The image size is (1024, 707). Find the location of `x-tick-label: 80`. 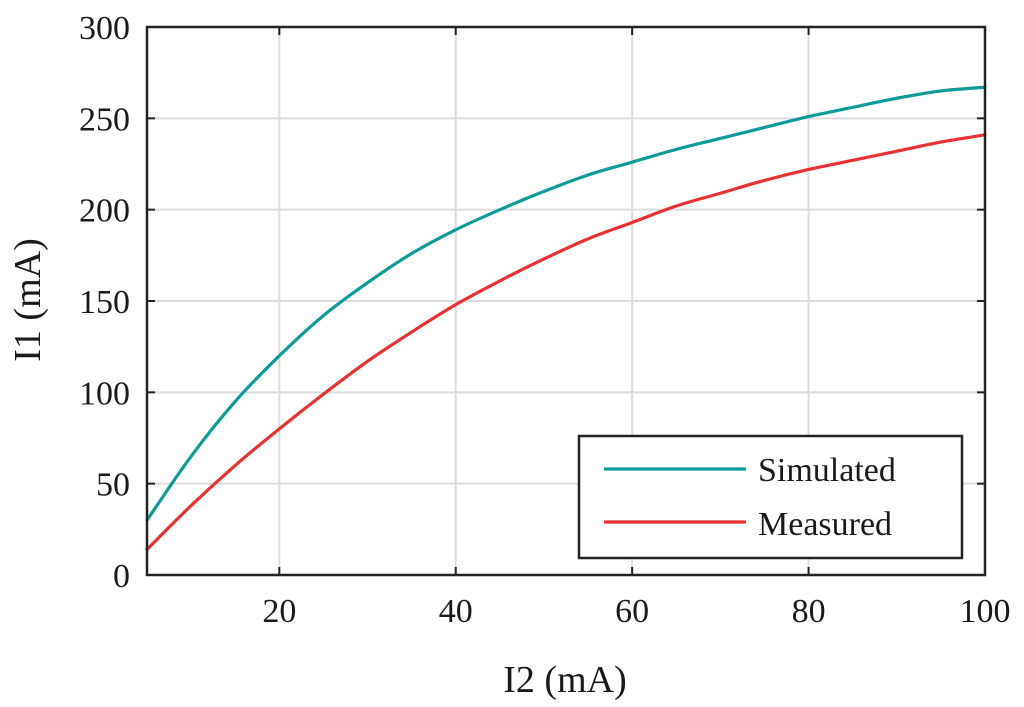

x-tick-label: 80 is located at coordinates (809, 611).